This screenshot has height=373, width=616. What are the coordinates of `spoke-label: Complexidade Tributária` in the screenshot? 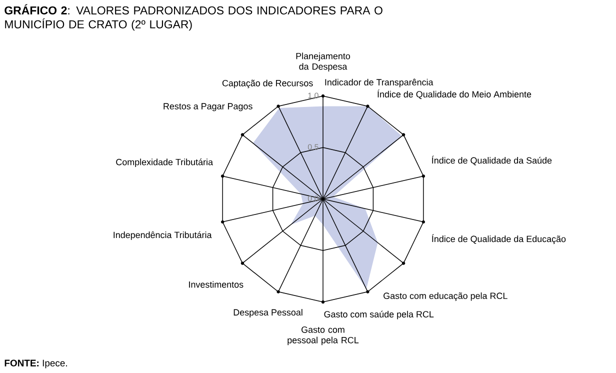 It's located at (164, 163).